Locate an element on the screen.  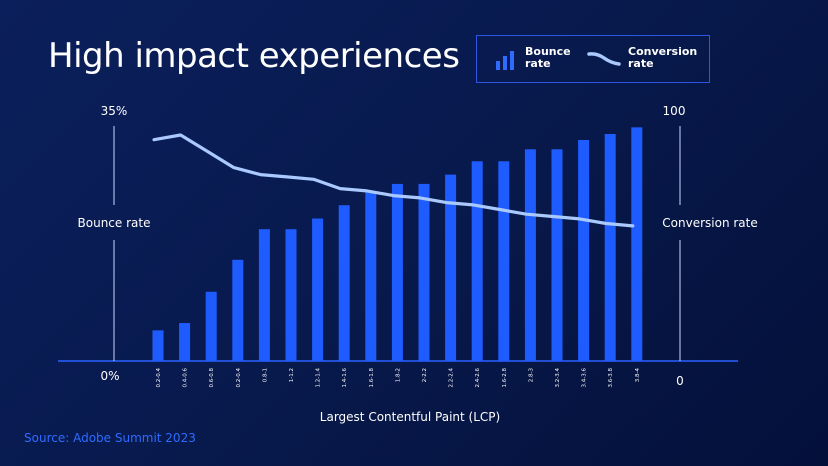
x-tick-label: 1.6-1.8 is located at coordinates (372, 378).